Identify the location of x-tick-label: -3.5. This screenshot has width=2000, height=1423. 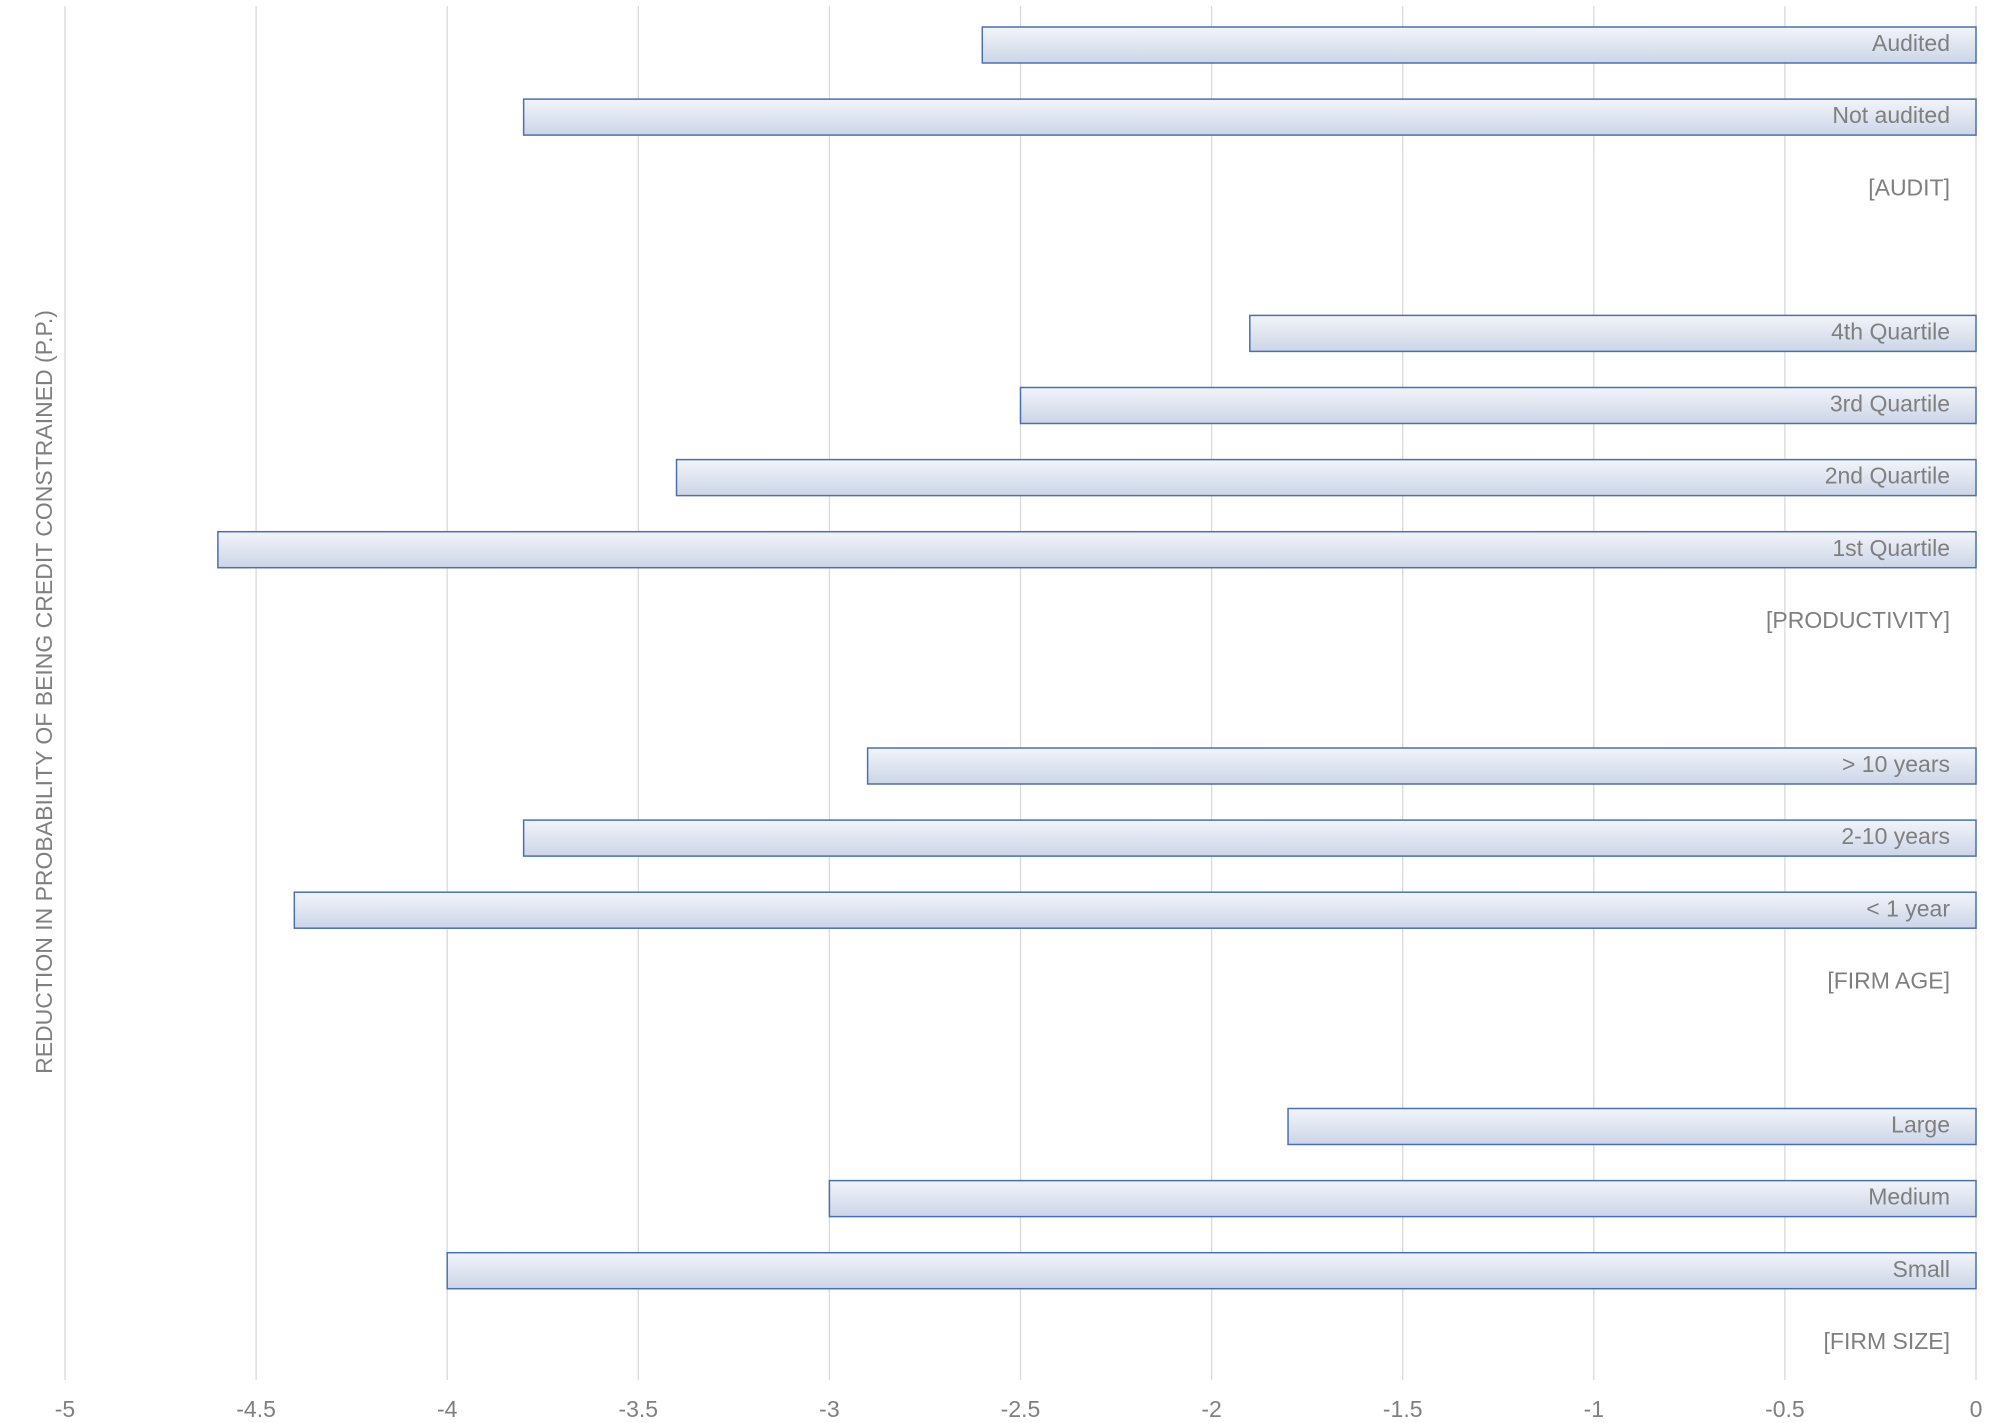
(638, 1409).